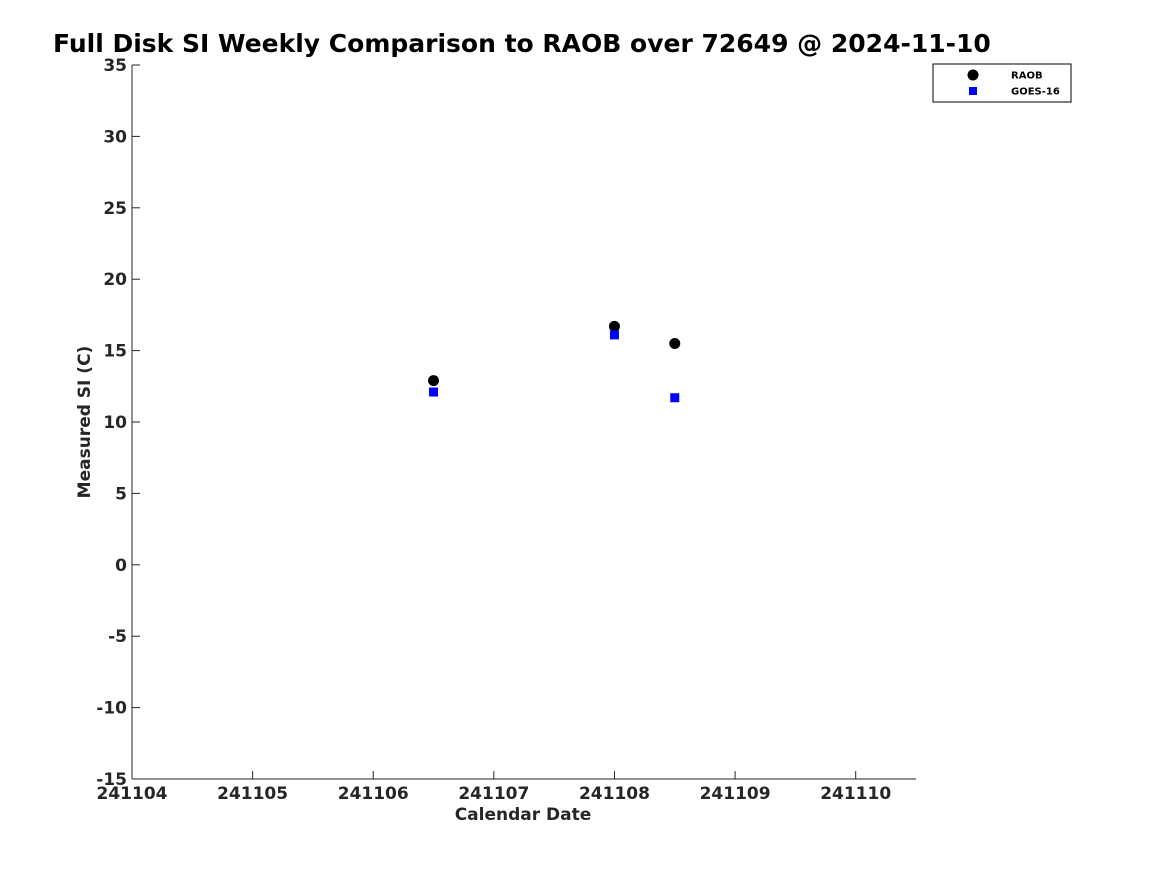  What do you see at coordinates (111, 780) in the screenshot?
I see `y-tick-label: -15` at bounding box center [111, 780].